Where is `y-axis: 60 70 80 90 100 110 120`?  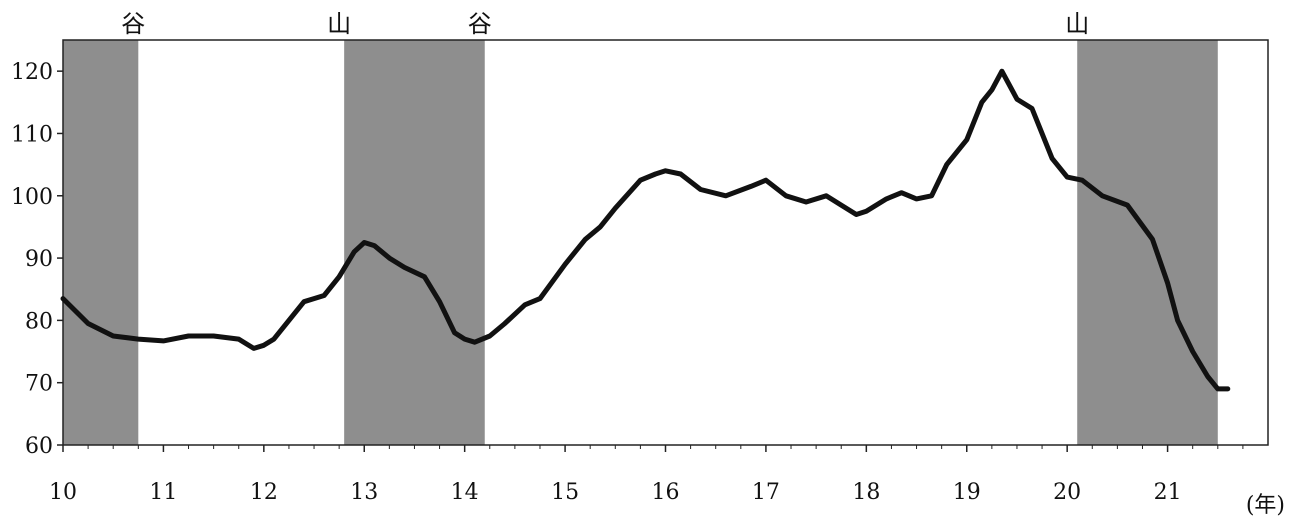
y-axis: 60 70 80 90 100 110 120 is located at coordinates (37, 259).